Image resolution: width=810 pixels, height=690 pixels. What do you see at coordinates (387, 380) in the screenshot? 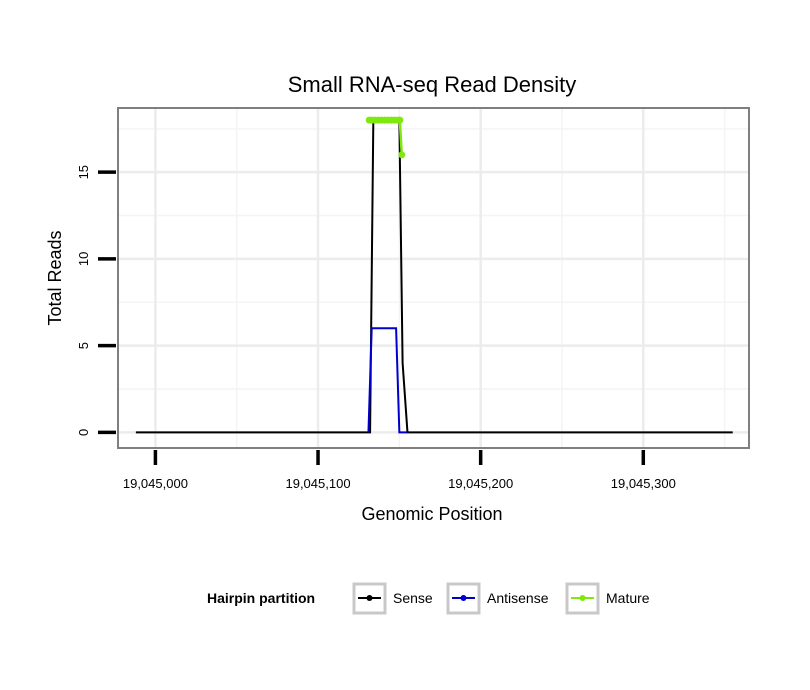
I see `series-line-antisense` at bounding box center [387, 380].